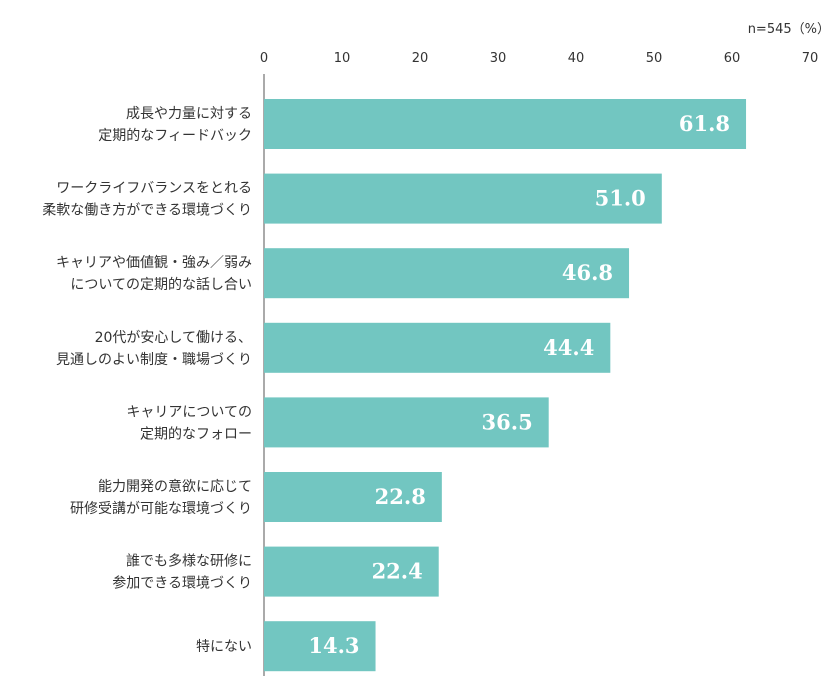 This screenshot has width=840, height=700. Describe the element at coordinates (576, 58) in the screenshot. I see `x-tick-label: 40` at that location.